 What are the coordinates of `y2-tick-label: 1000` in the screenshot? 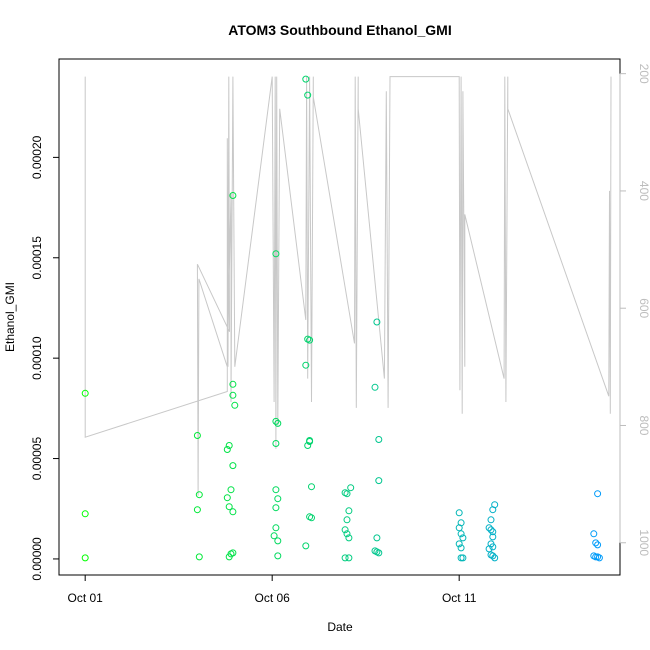 It's located at (643, 542).